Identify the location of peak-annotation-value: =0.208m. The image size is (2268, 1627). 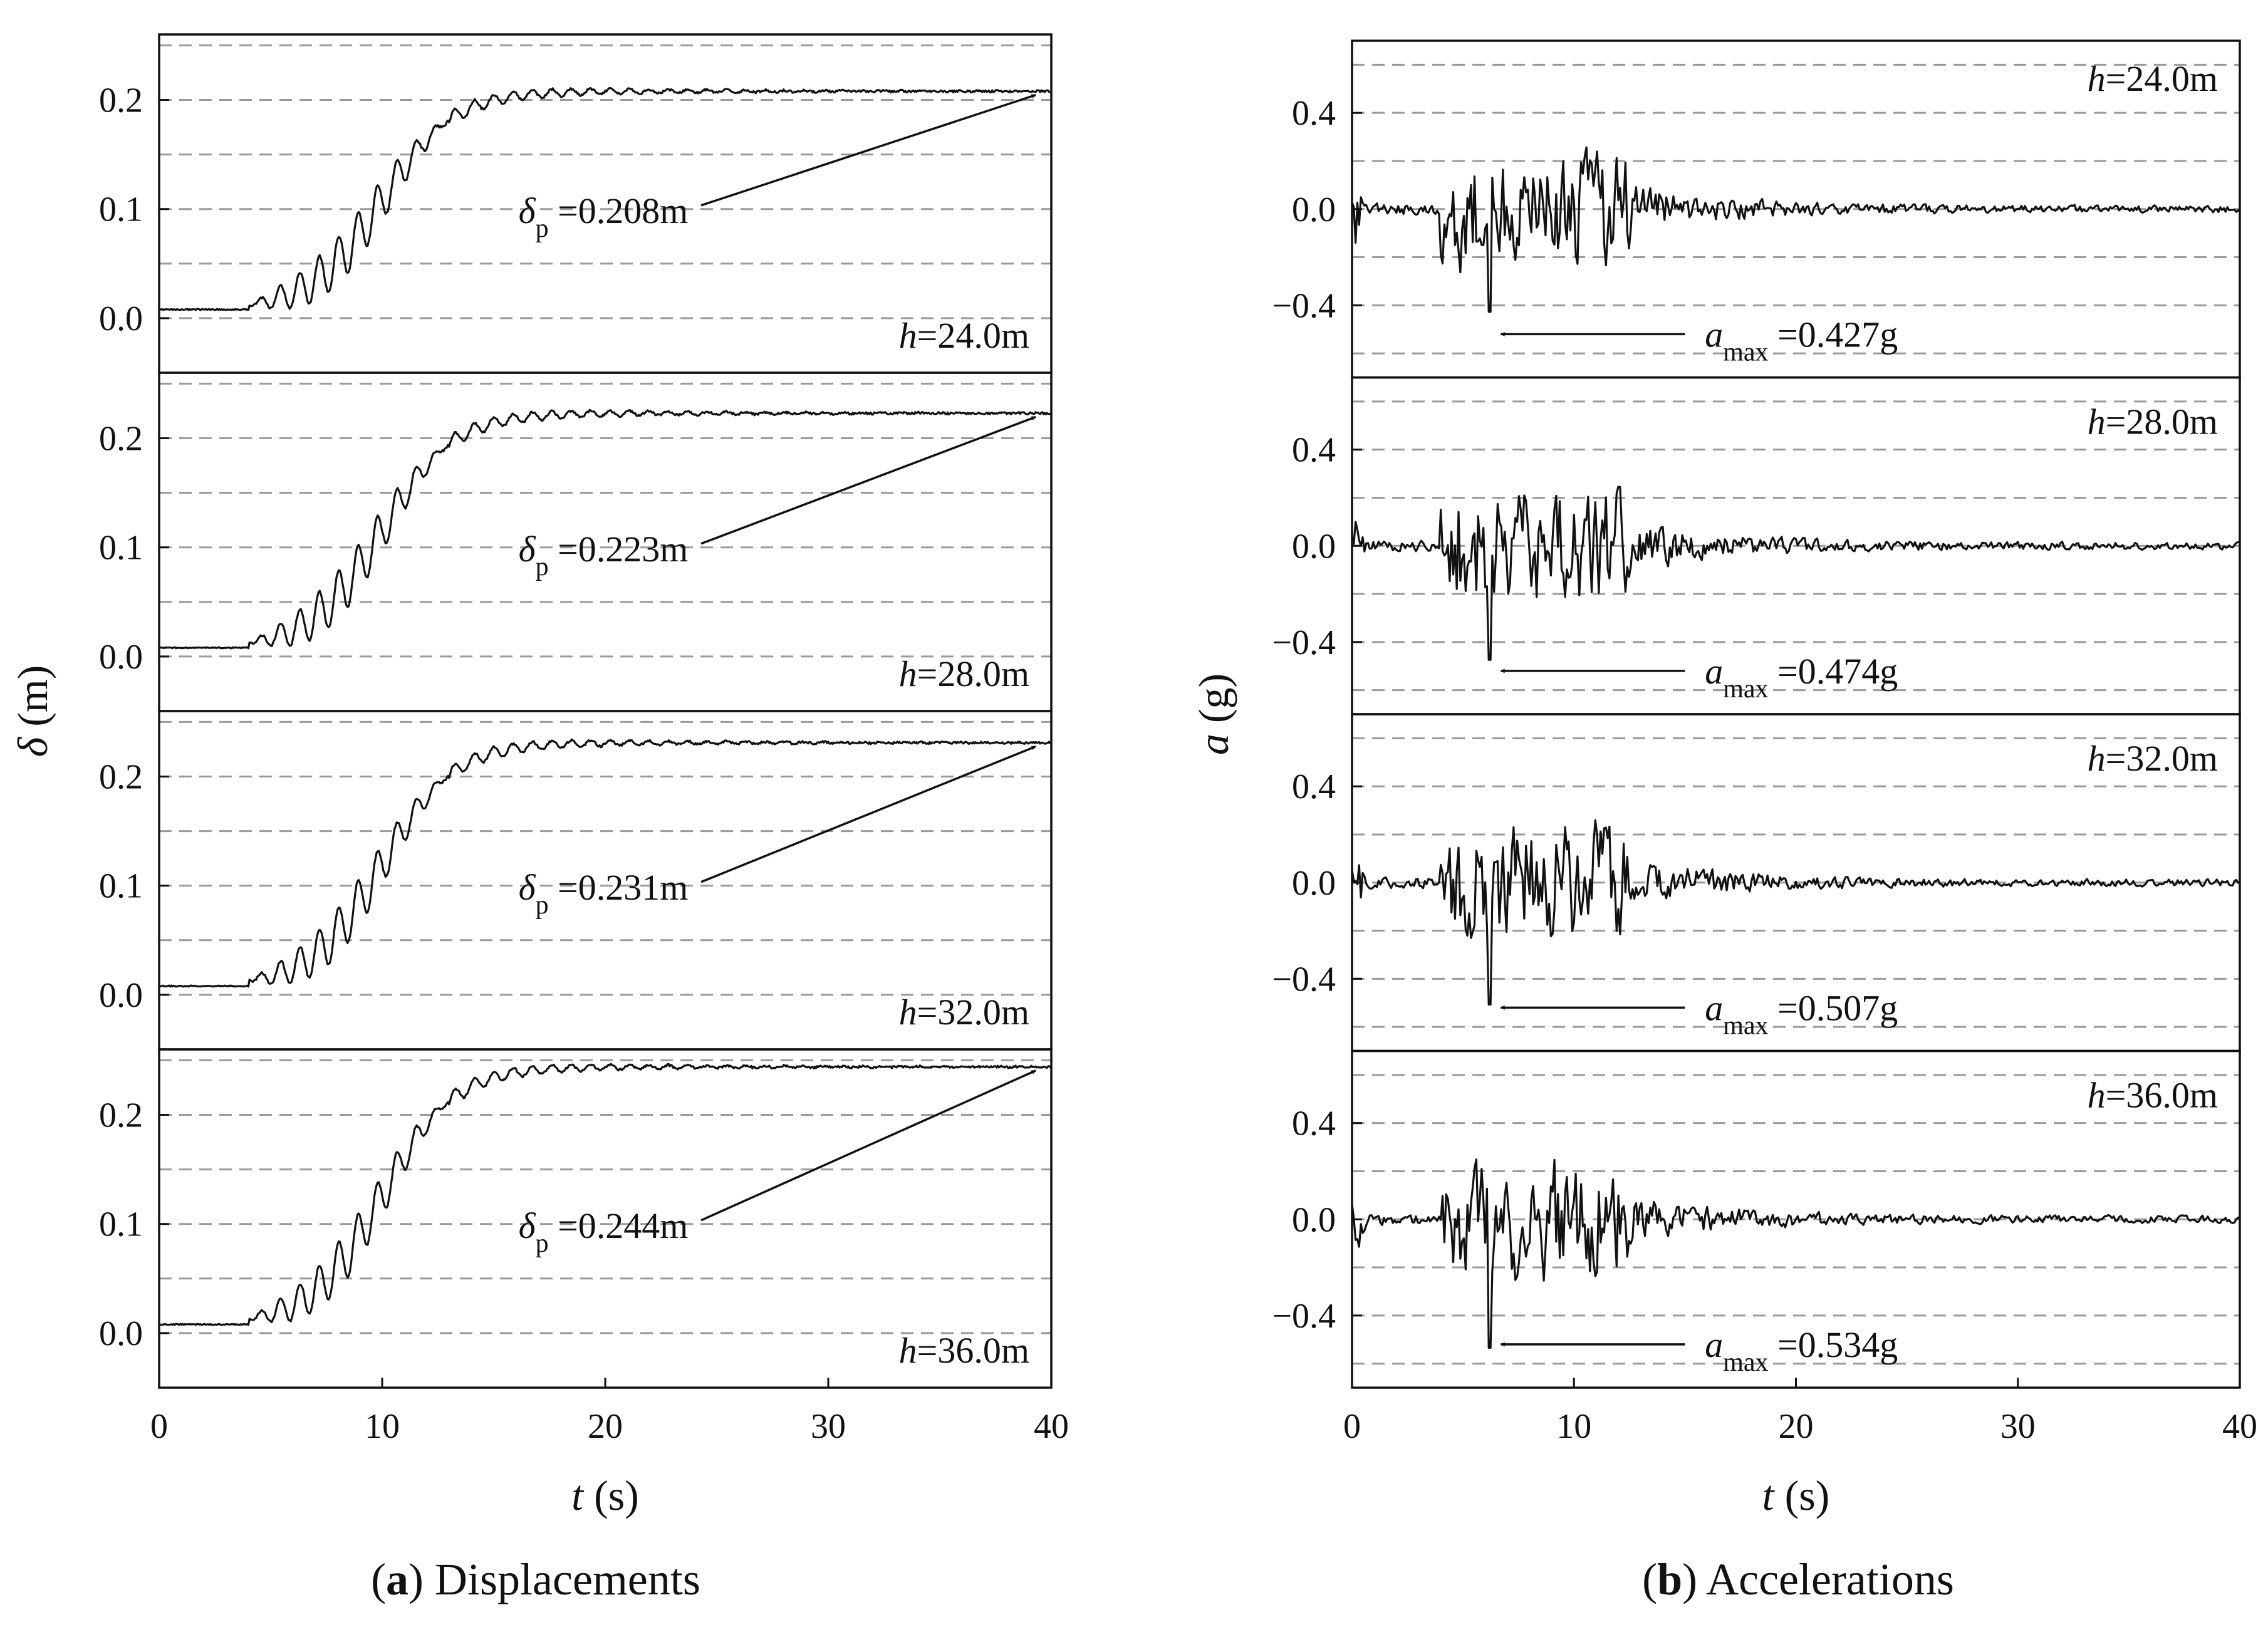
(619, 211).